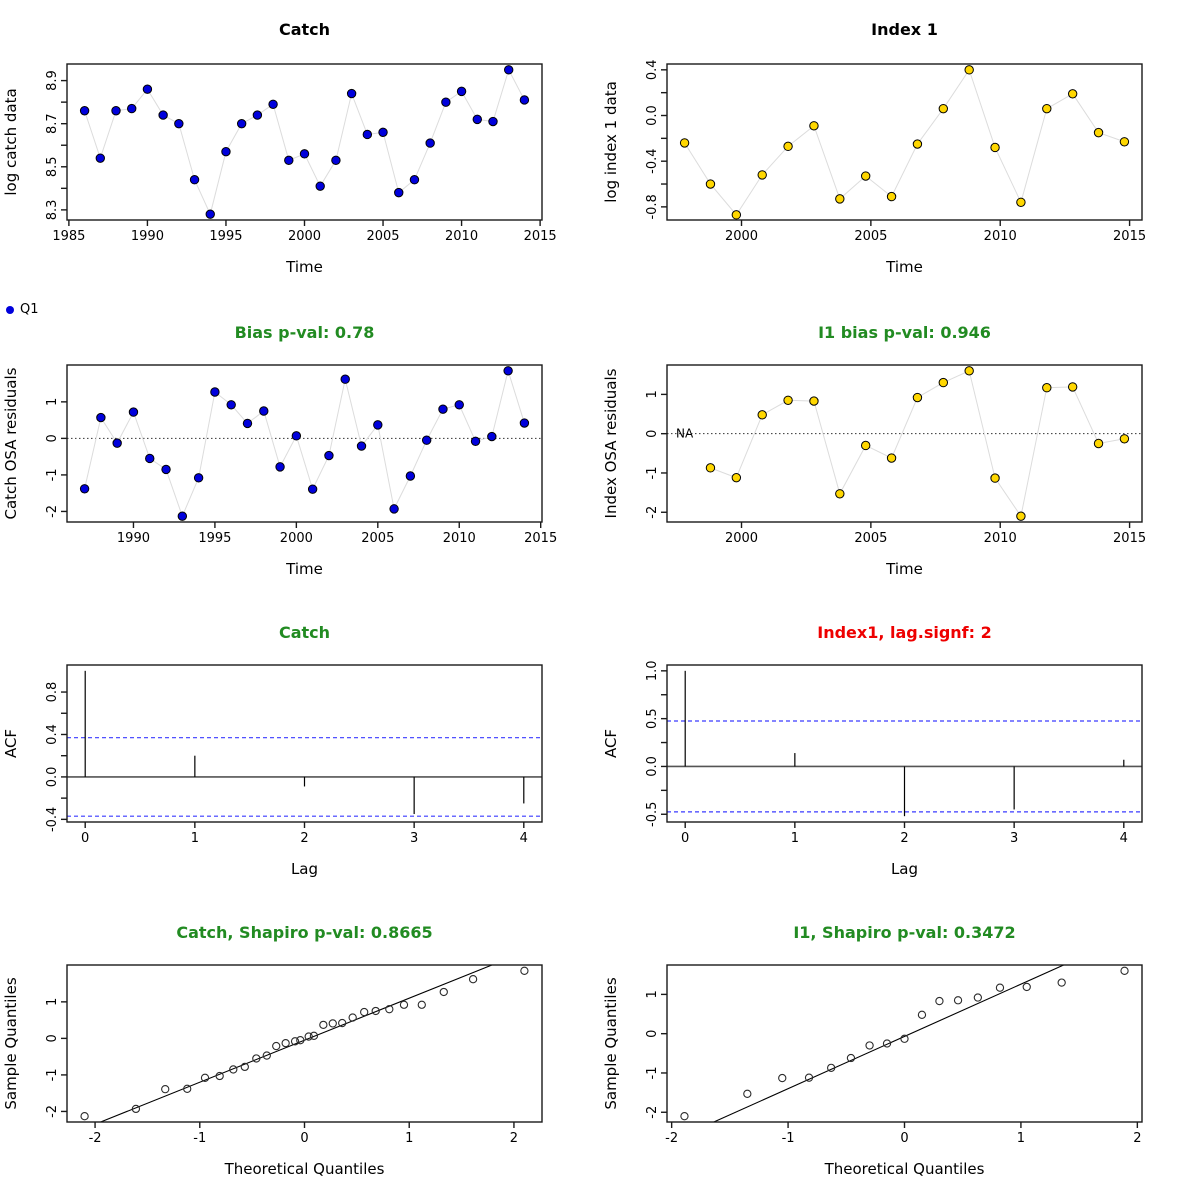  Describe the element at coordinates (611, 1043) in the screenshot. I see `y-axis-label: Sample Quantiles` at that location.